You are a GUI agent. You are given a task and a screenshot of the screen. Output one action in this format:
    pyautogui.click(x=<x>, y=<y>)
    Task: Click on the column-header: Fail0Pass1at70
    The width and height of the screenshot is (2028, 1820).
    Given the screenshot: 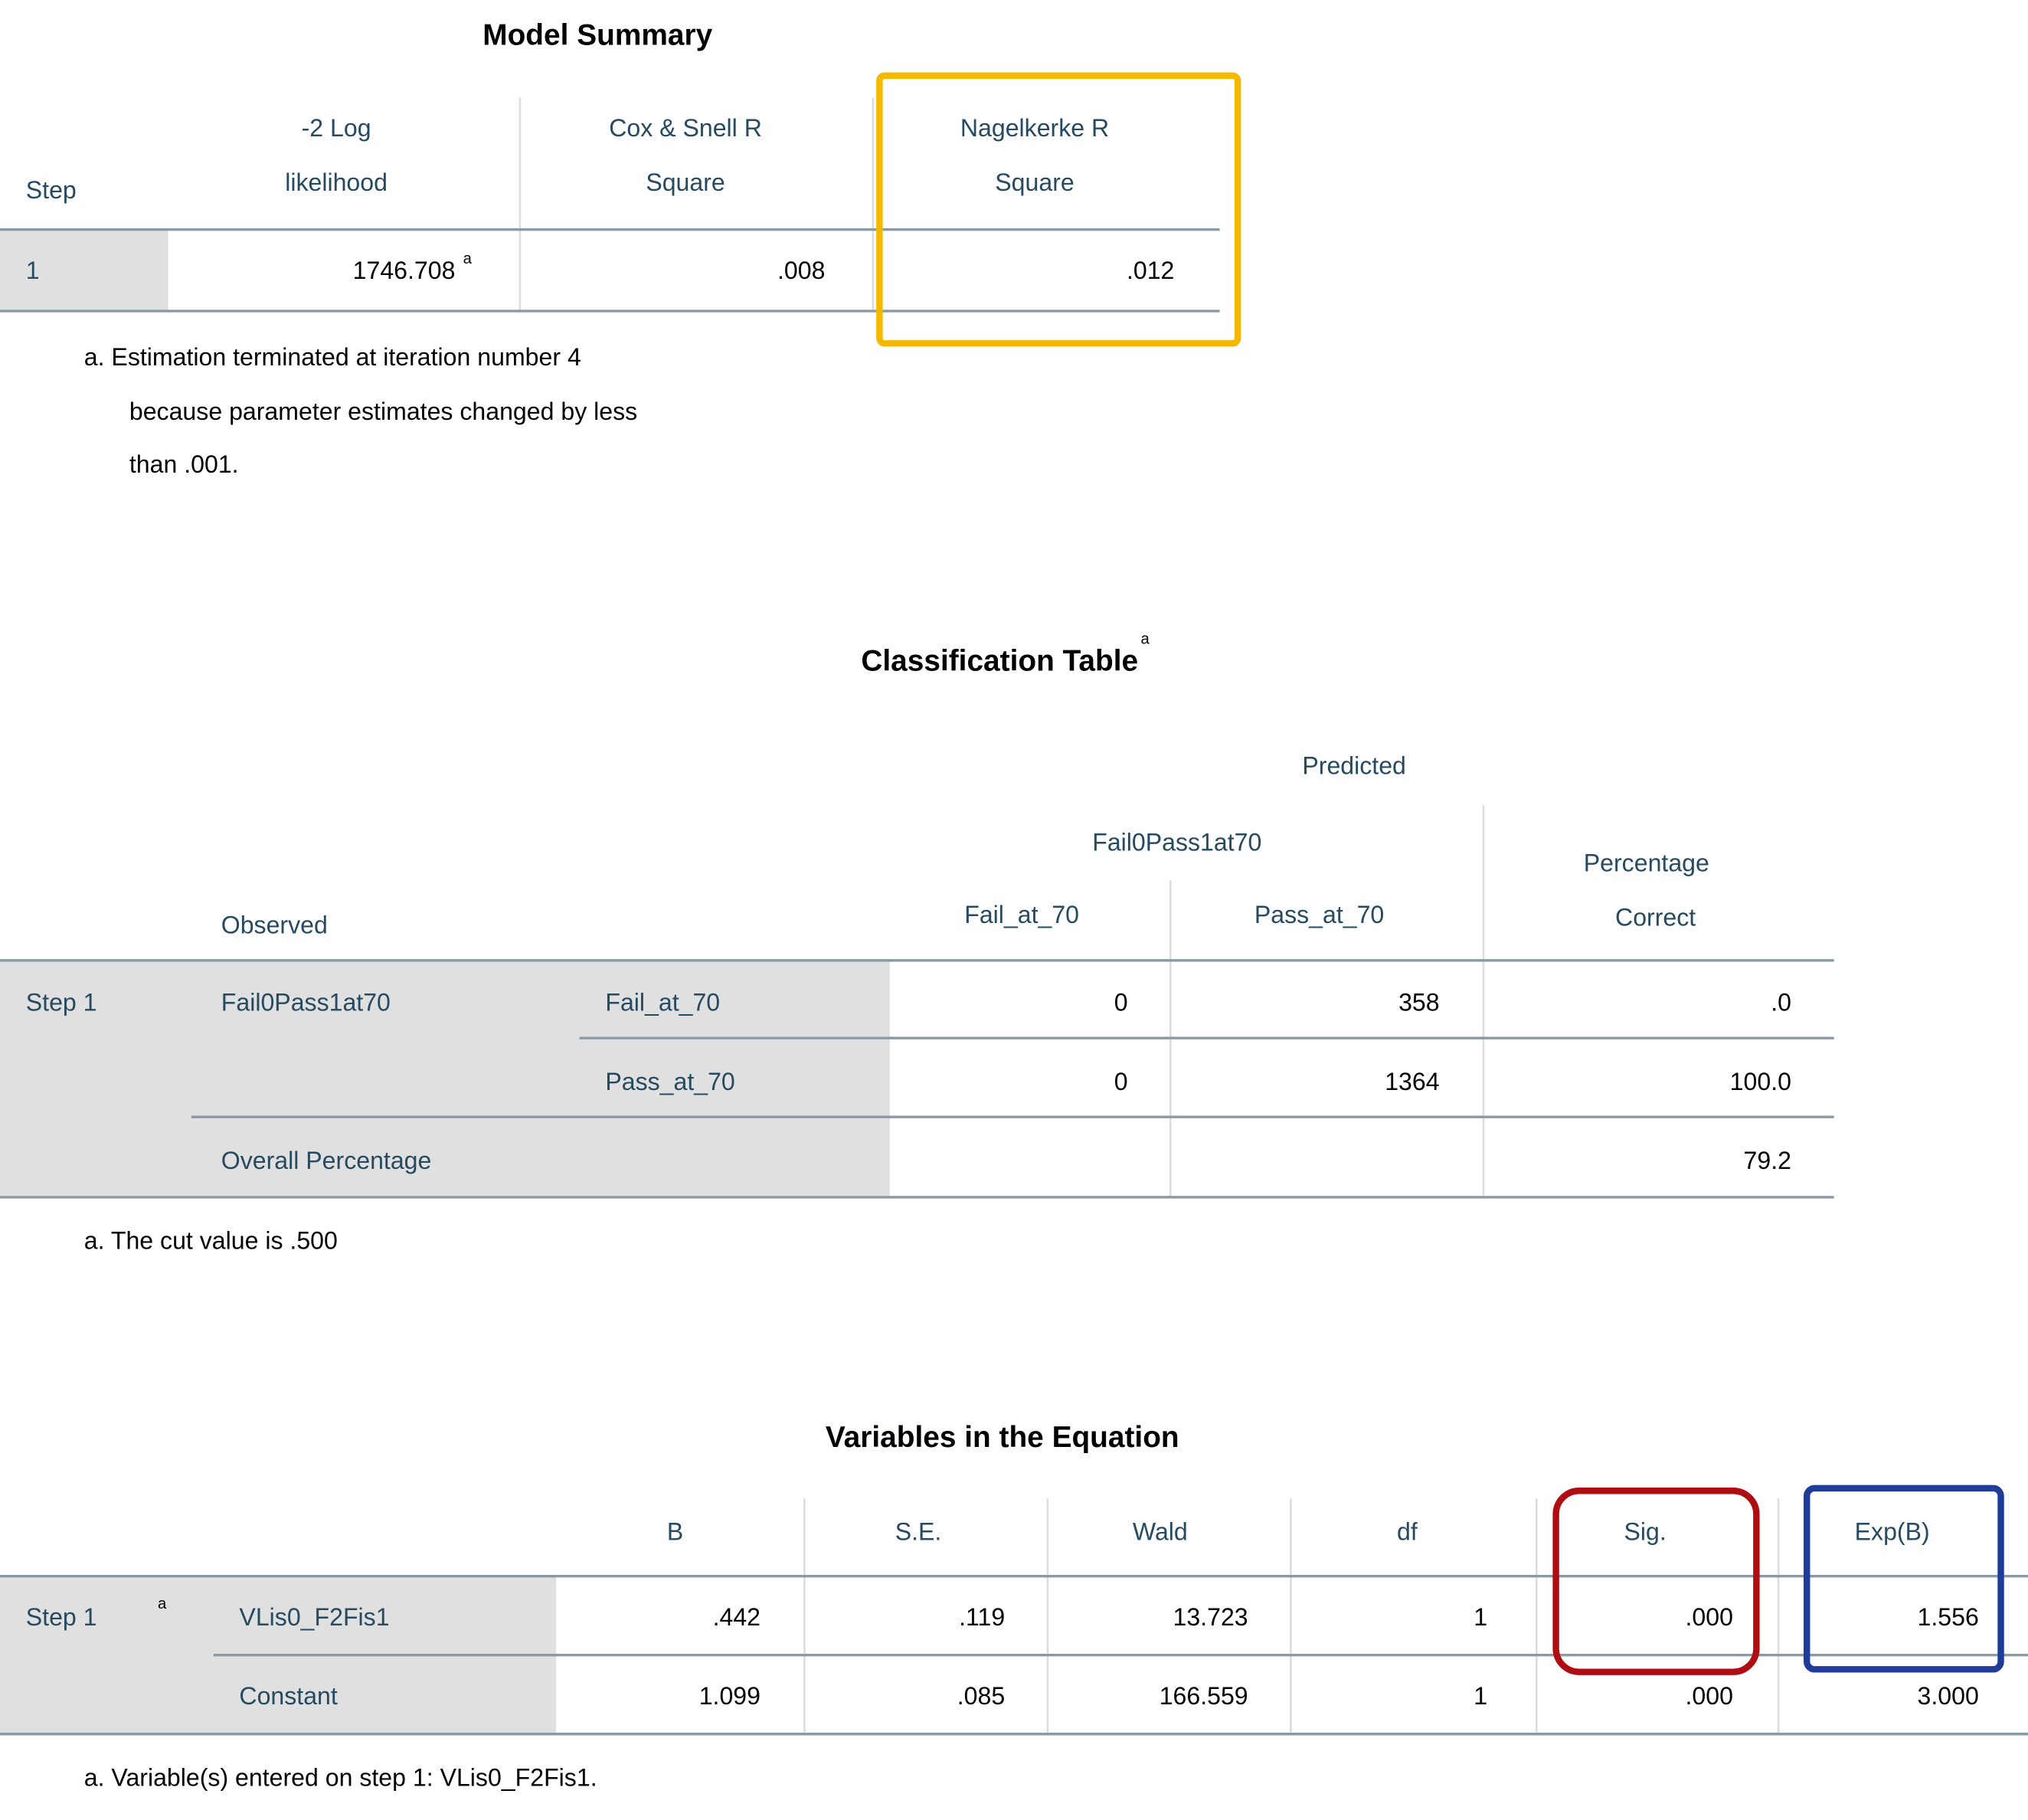 What is the action you would take?
    pyautogui.click(x=1176, y=842)
    